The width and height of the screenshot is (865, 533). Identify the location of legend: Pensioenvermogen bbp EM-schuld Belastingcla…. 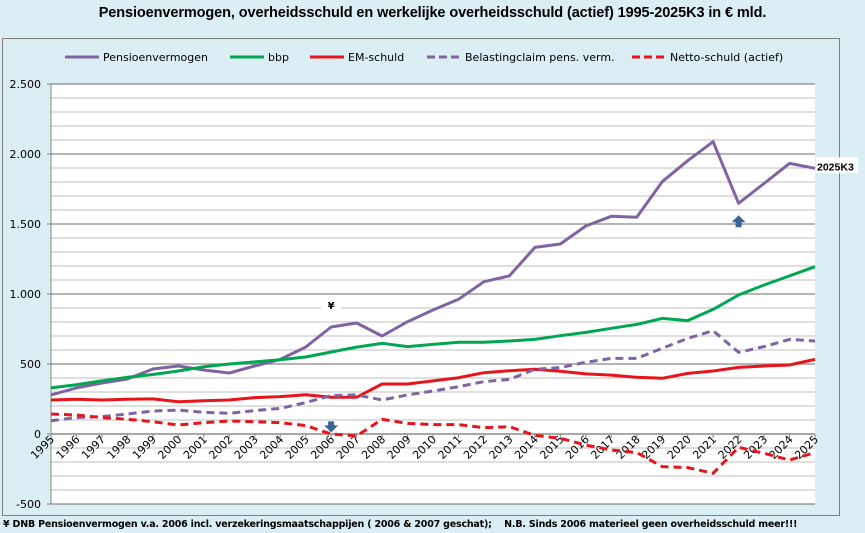
(424, 57).